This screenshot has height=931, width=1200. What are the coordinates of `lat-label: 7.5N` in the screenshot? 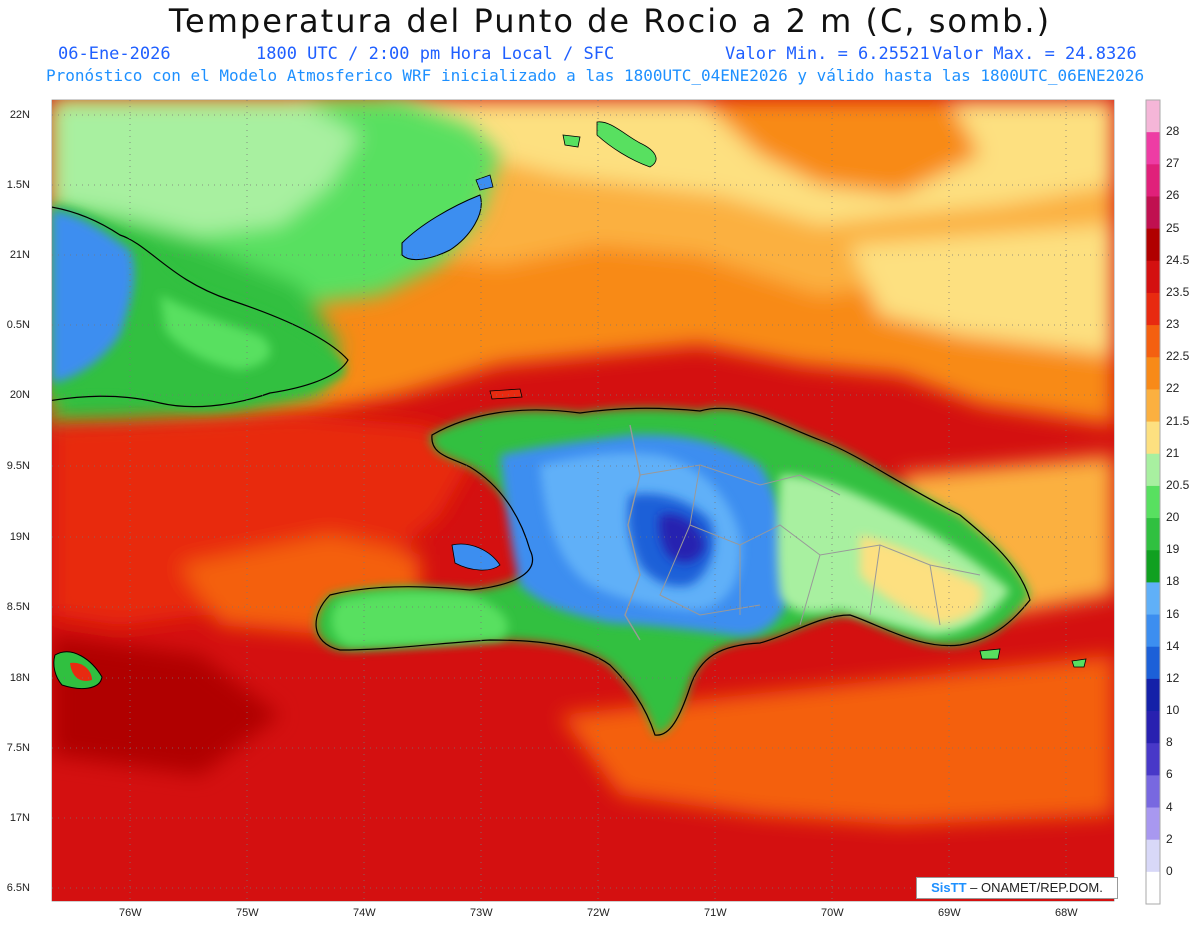 It's located at (18, 748).